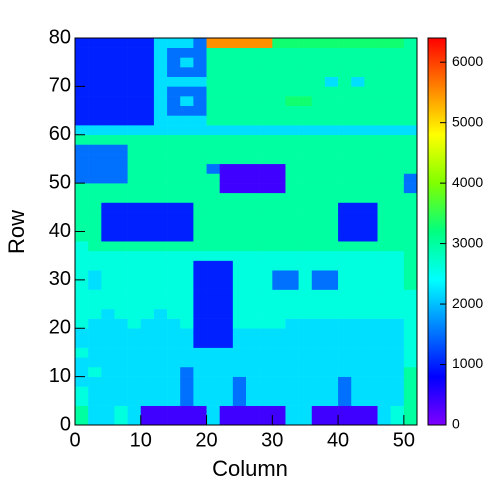  What do you see at coordinates (467, 61) in the screenshot?
I see `colorbar-tick-label: 6000` at bounding box center [467, 61].